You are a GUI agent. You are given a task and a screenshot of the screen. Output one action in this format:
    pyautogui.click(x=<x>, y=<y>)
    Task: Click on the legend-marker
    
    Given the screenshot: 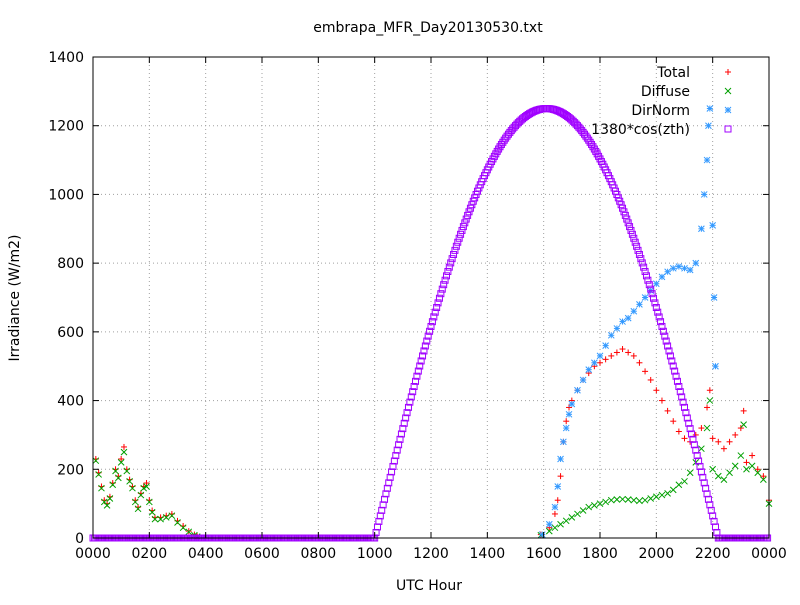 What is the action you would take?
    pyautogui.click(x=728, y=110)
    